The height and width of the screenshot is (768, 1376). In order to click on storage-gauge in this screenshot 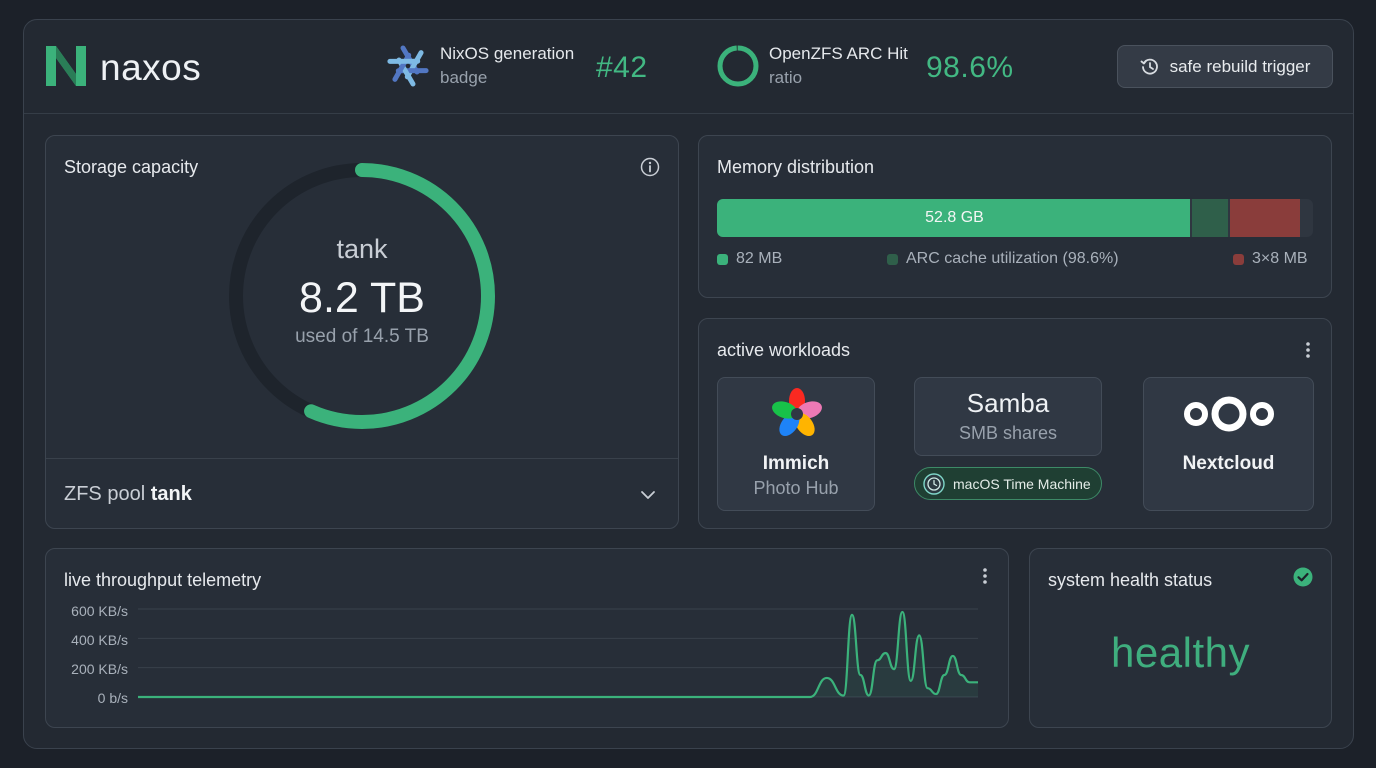, I will do `click(362, 296)`.